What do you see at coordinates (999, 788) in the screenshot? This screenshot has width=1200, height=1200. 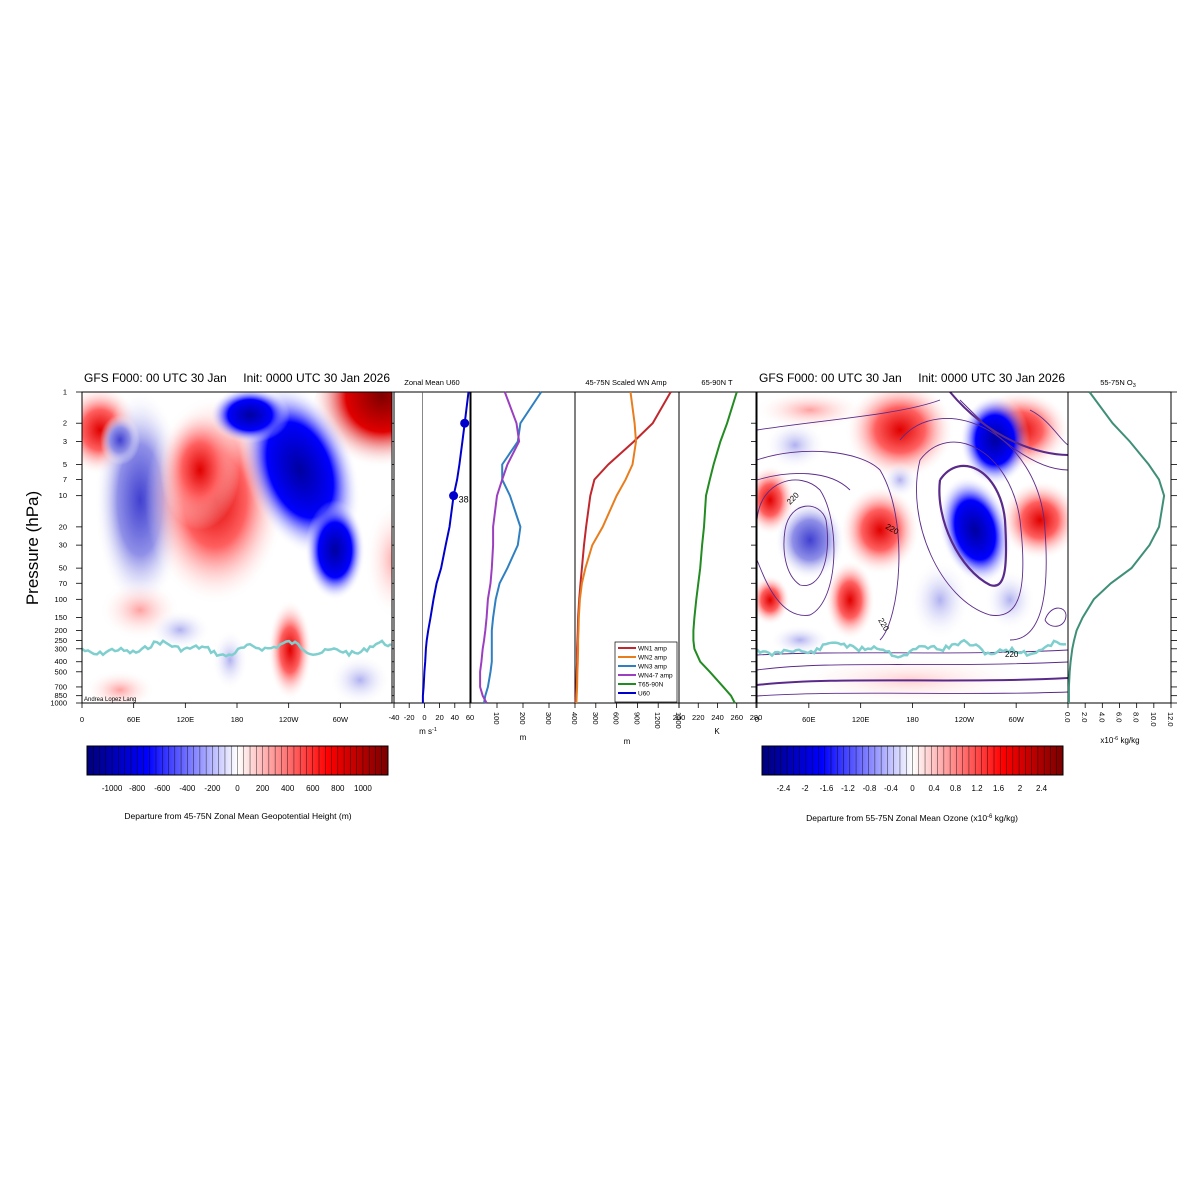 I see `colorbar-tick-label: 1.6` at bounding box center [999, 788].